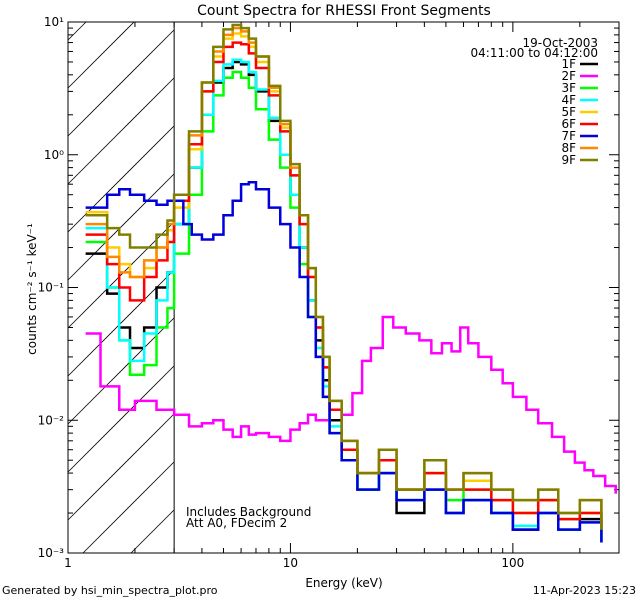 Image resolution: width=640 pixels, height=600 pixels. What do you see at coordinates (568, 148) in the screenshot?
I see `legend-label-8F: 8F` at bounding box center [568, 148].